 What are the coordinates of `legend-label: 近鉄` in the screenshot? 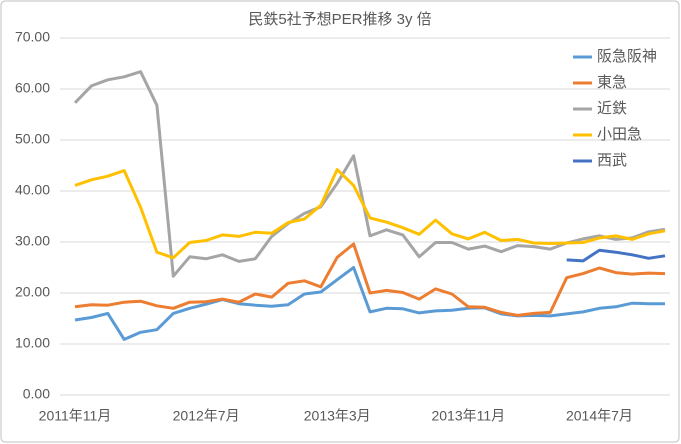 It's located at (612, 108).